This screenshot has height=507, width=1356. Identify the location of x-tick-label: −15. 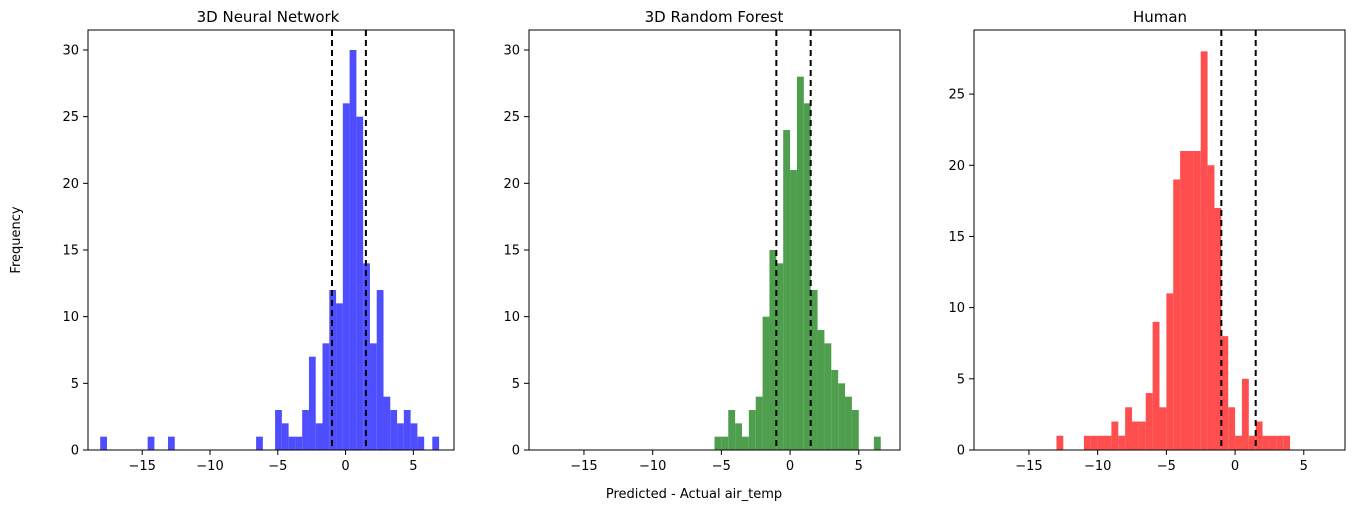
(142, 466).